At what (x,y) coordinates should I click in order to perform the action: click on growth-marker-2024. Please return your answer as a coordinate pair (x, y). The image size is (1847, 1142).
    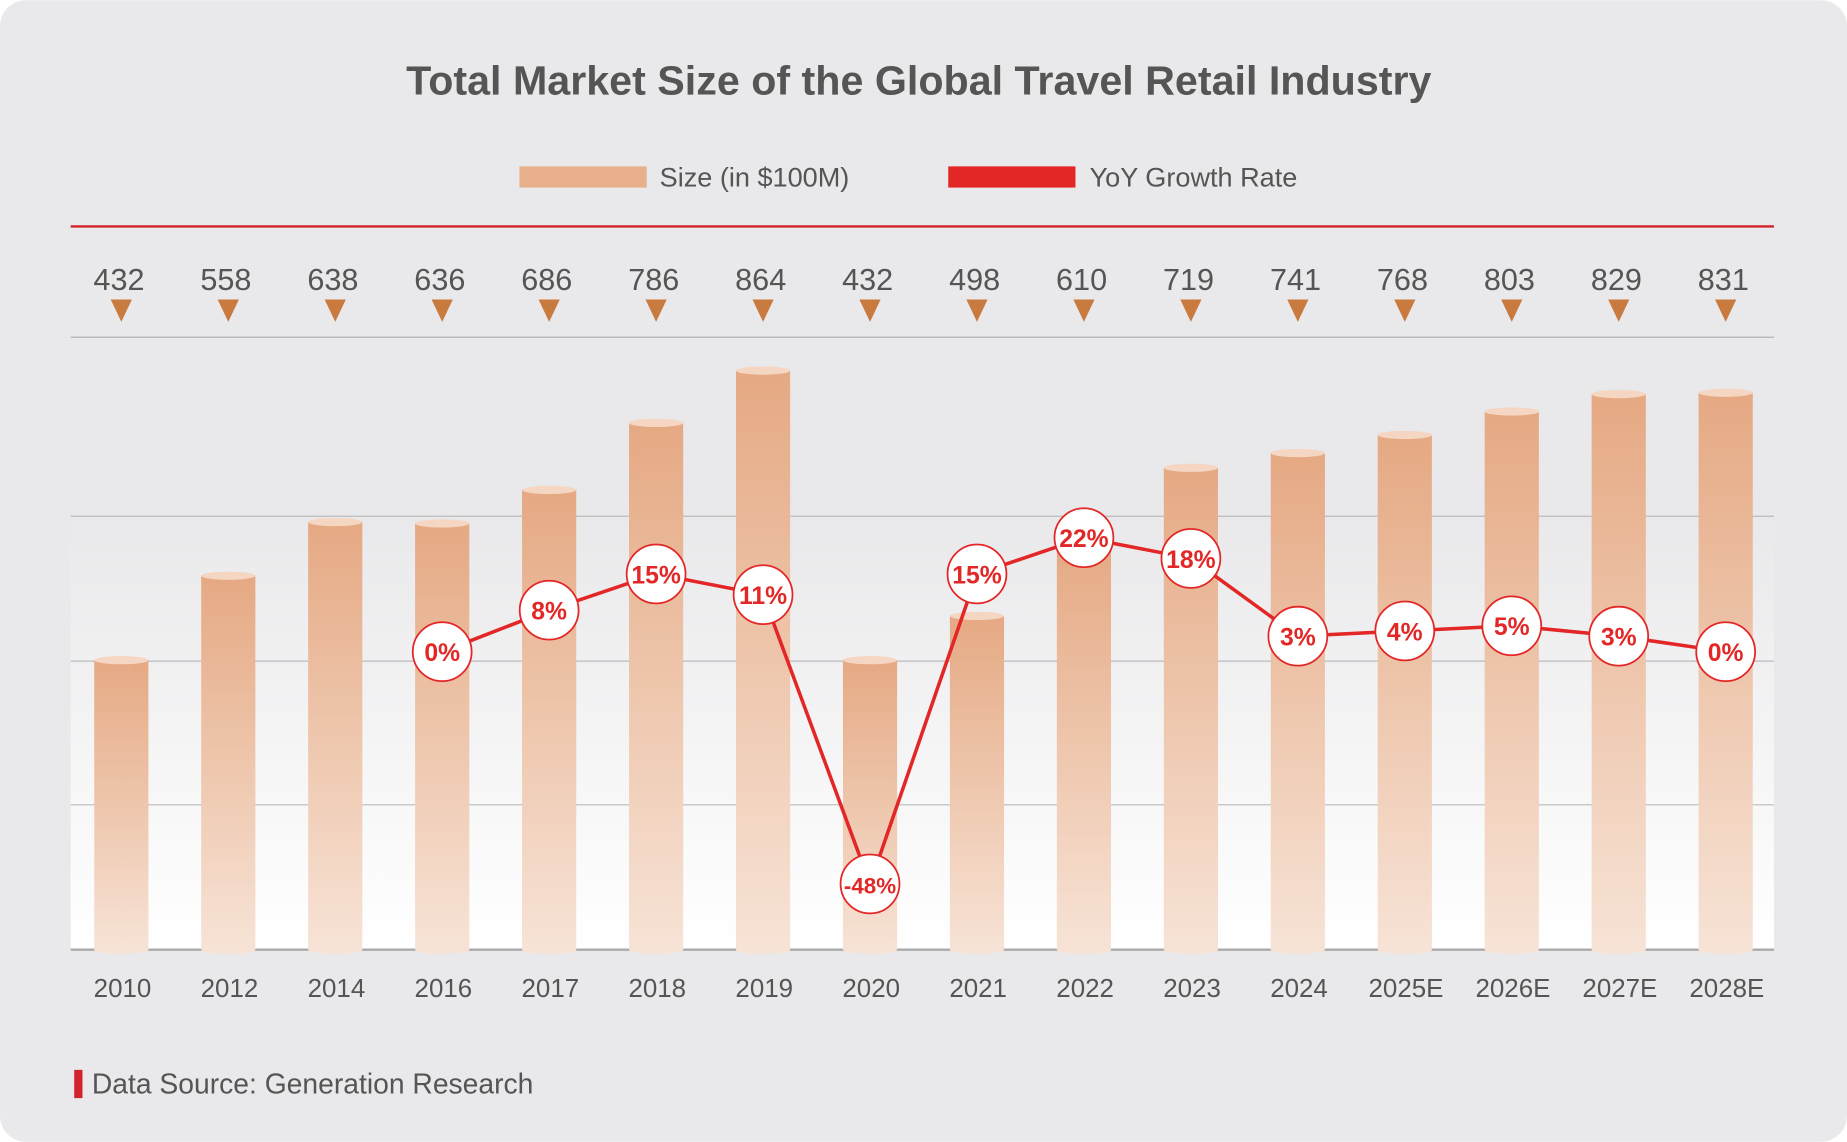
    Looking at the image, I should click on (1298, 636).